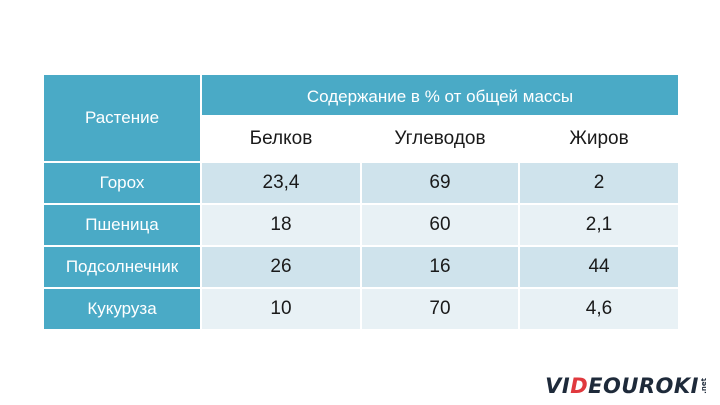 This screenshot has width=720, height=405. What do you see at coordinates (440, 225) in the screenshot?
I see `table-cell: 60` at bounding box center [440, 225].